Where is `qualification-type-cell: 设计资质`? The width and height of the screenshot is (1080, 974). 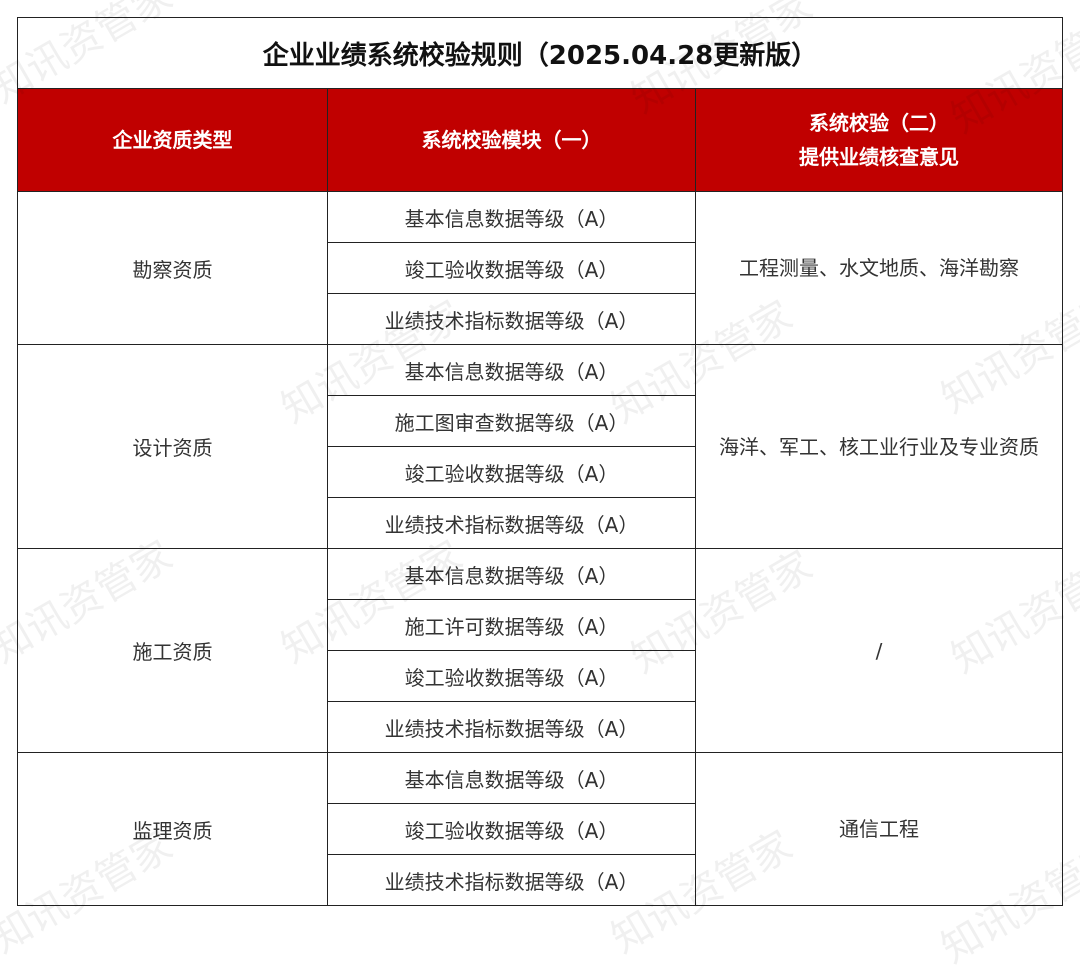 qualification-type-cell: 设计资质 is located at coordinates (172, 446).